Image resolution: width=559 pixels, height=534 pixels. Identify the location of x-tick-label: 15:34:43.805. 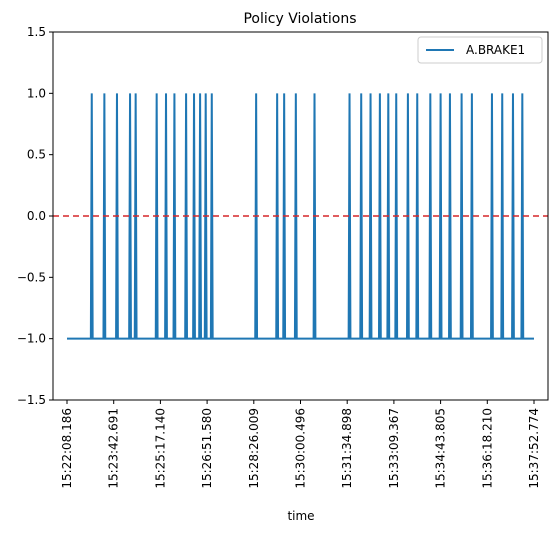
(441, 448).